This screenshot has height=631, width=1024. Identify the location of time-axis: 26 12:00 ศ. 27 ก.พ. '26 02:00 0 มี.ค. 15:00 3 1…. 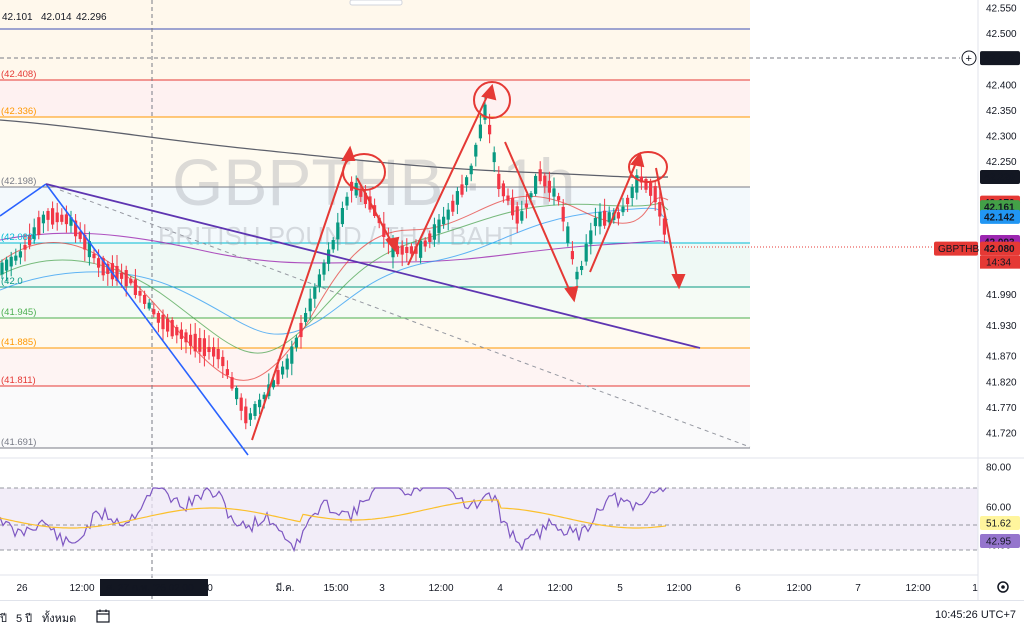
(497, 587).